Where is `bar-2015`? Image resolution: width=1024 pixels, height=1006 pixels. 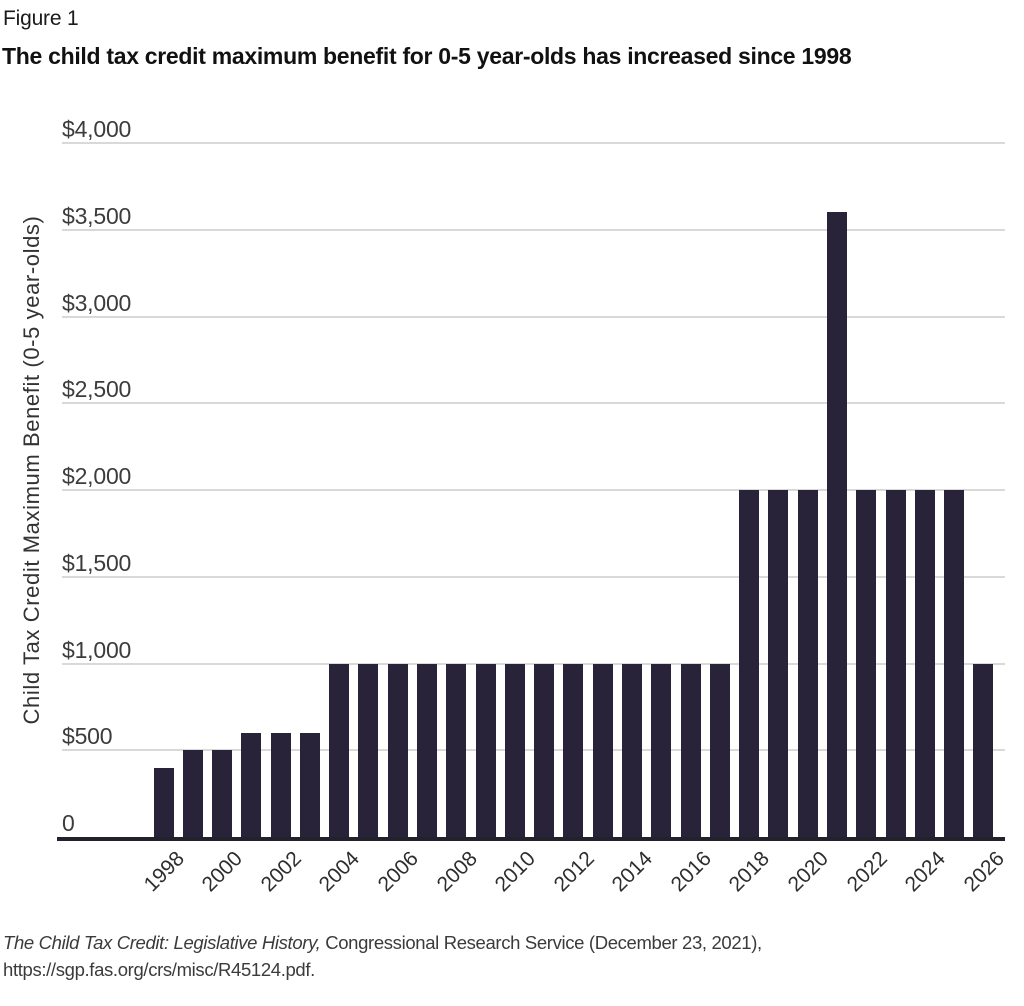 bar-2015 is located at coordinates (661, 750).